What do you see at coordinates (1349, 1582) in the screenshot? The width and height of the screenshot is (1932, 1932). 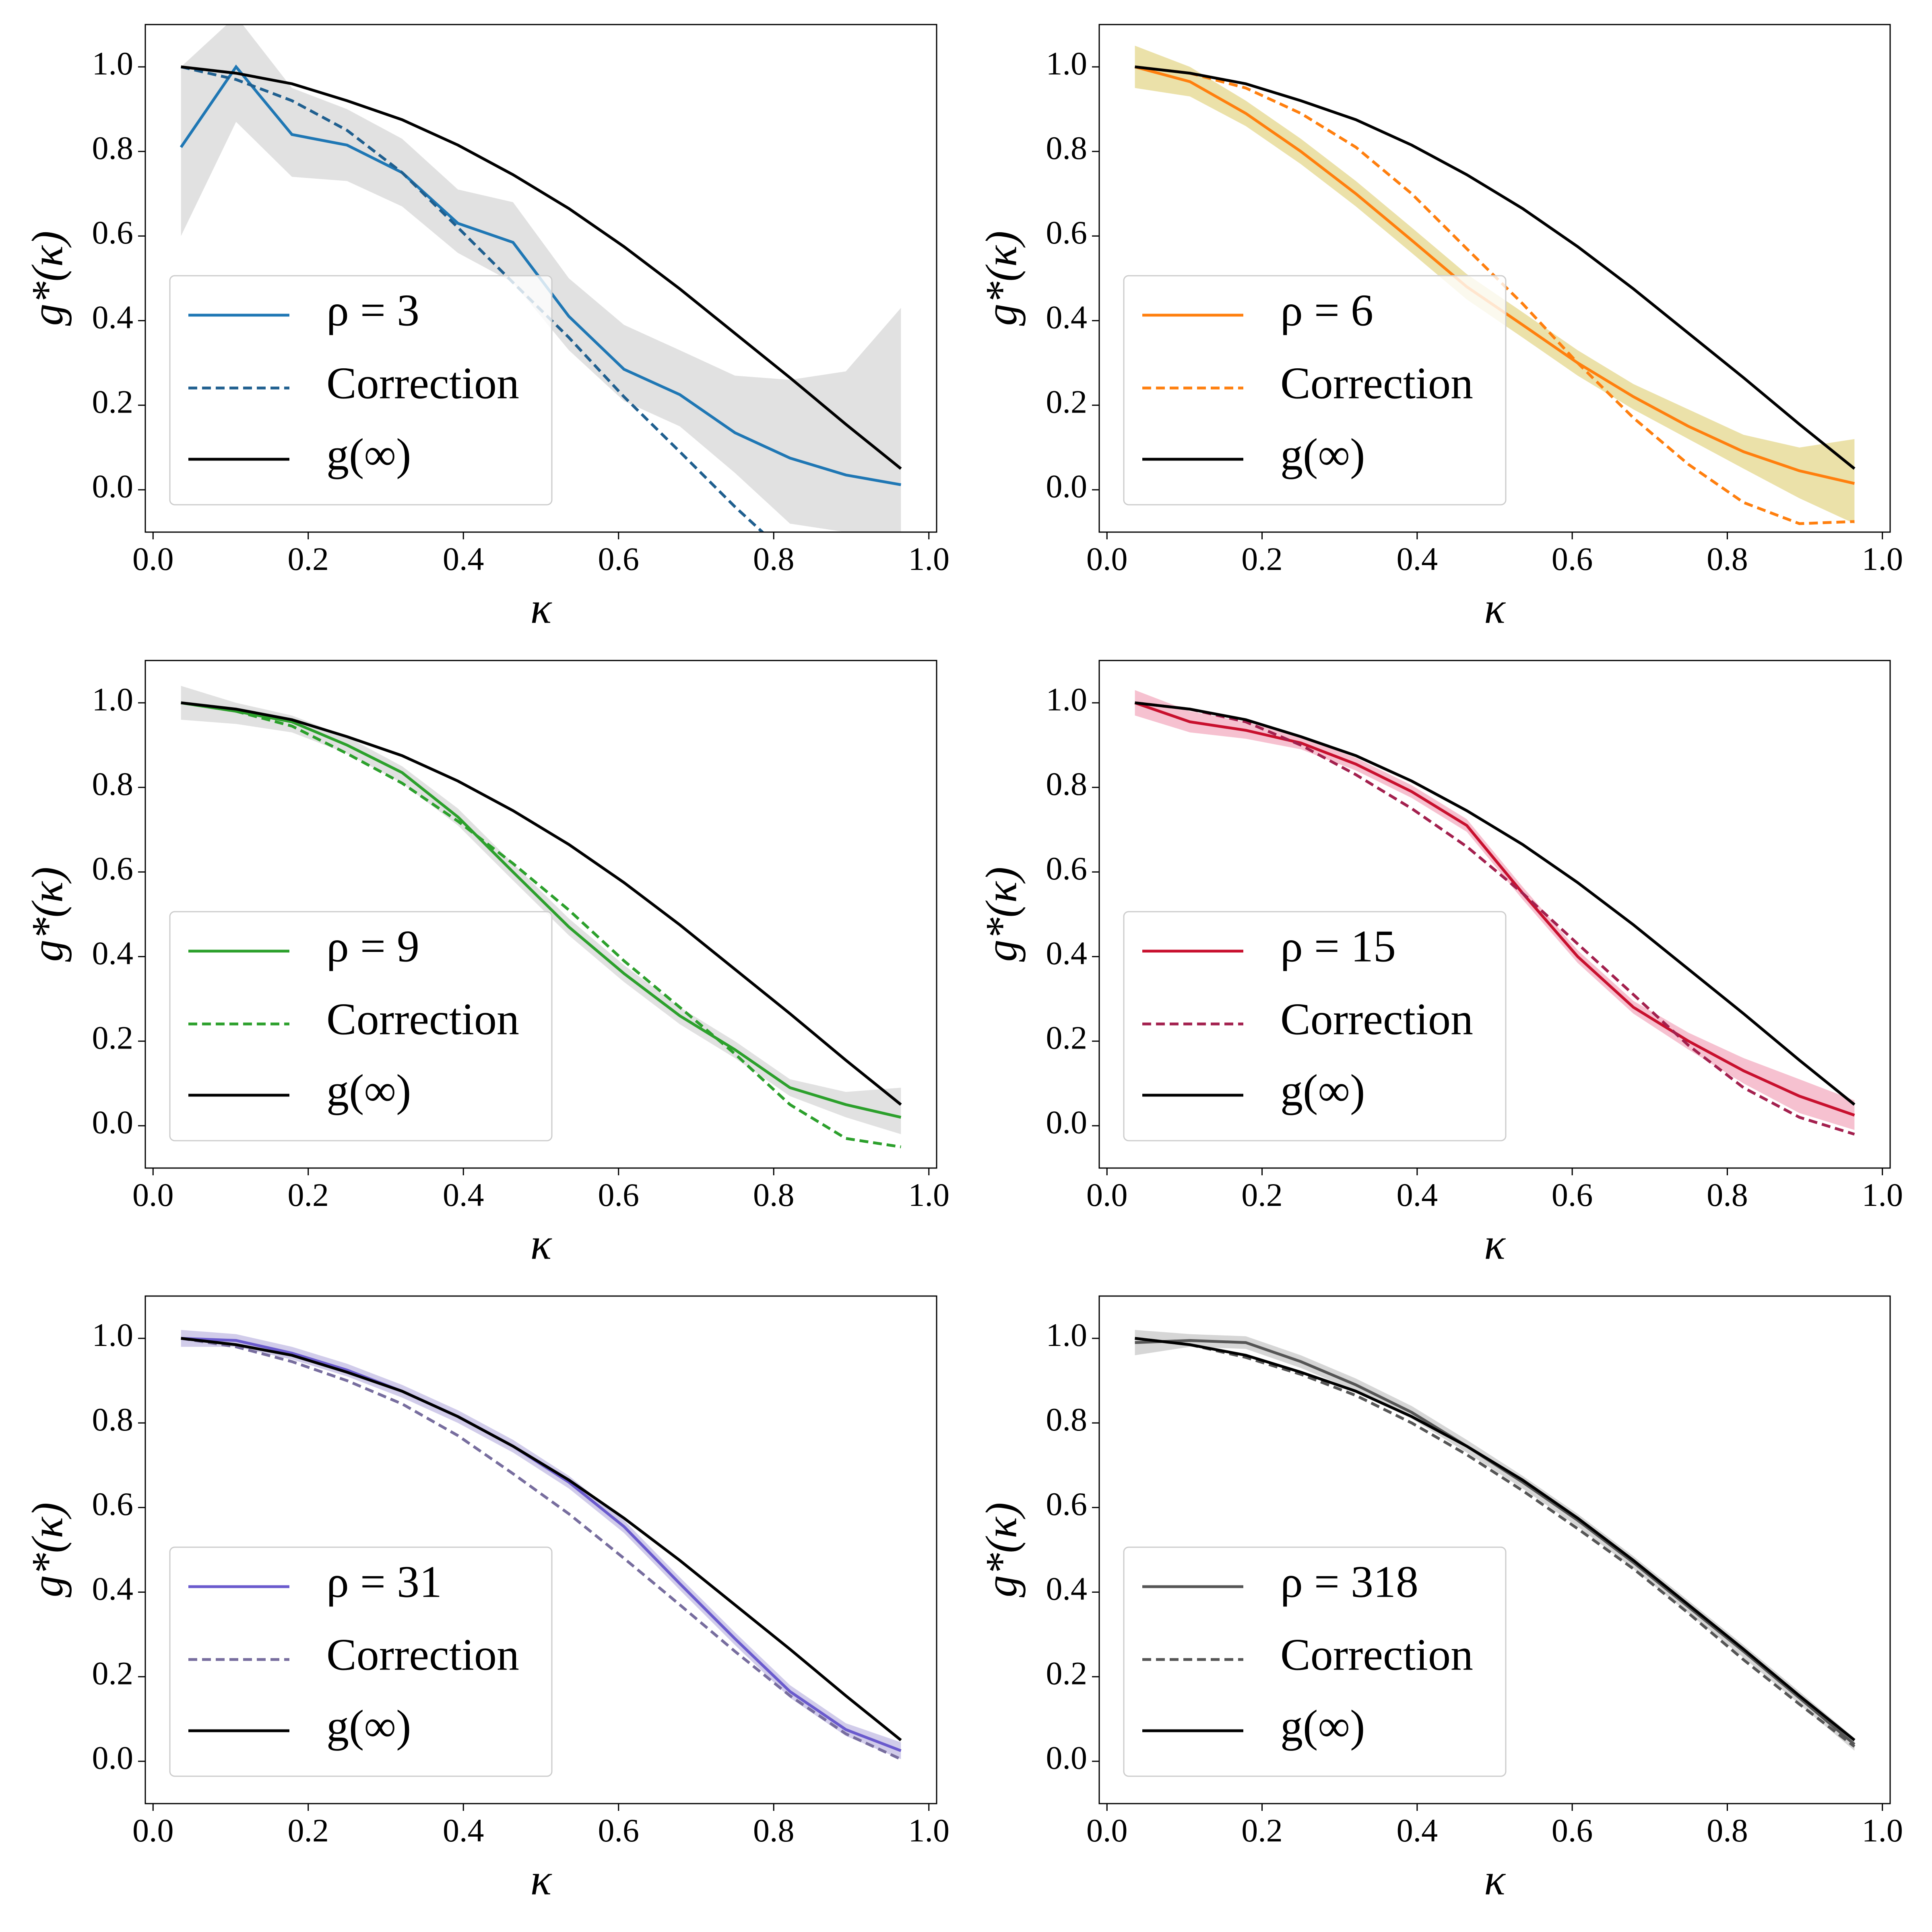 I see `legend-label: ρ = 318` at bounding box center [1349, 1582].